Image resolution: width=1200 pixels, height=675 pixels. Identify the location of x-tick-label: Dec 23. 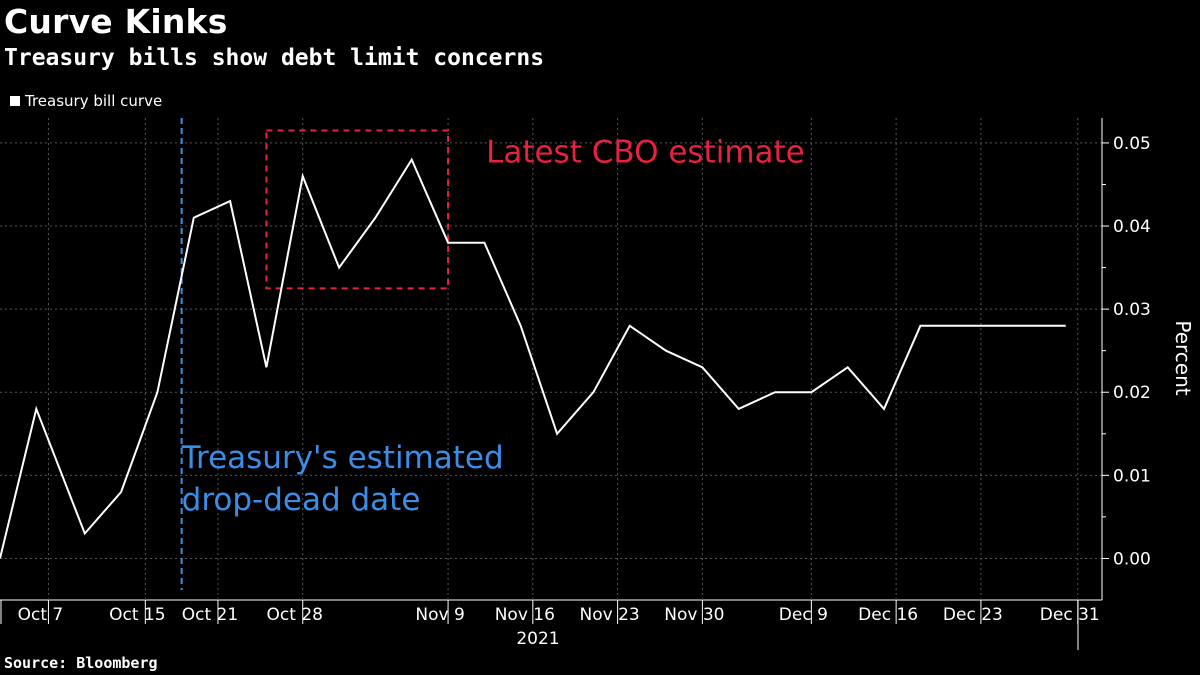
(973, 615).